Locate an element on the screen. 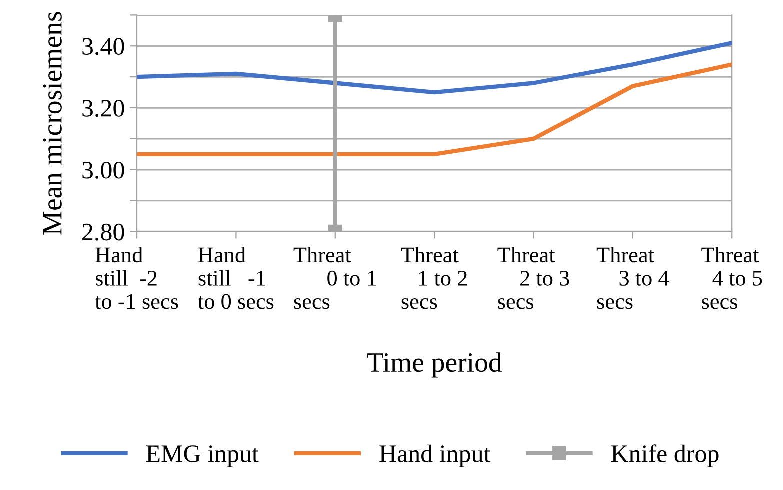 This screenshot has width=783, height=490. x-tick-label: Threat 3 to 4 secs is located at coordinates (632, 278).